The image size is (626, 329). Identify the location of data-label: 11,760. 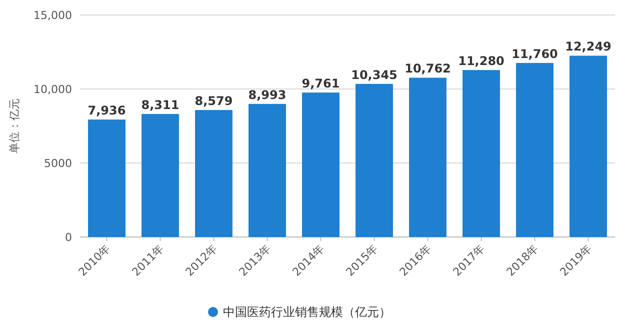
(535, 53).